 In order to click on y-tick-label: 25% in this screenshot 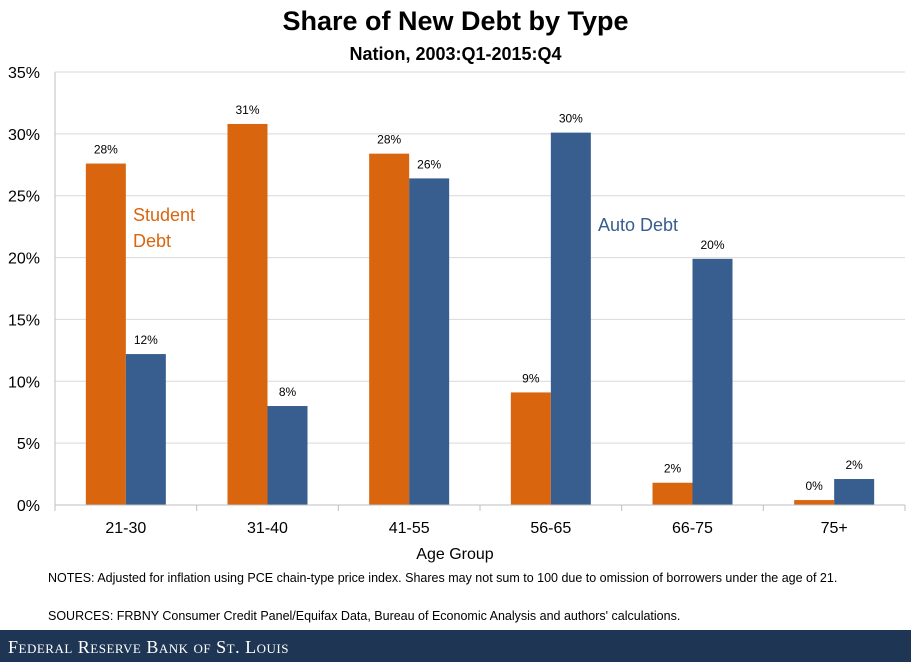, I will do `click(24, 197)`.